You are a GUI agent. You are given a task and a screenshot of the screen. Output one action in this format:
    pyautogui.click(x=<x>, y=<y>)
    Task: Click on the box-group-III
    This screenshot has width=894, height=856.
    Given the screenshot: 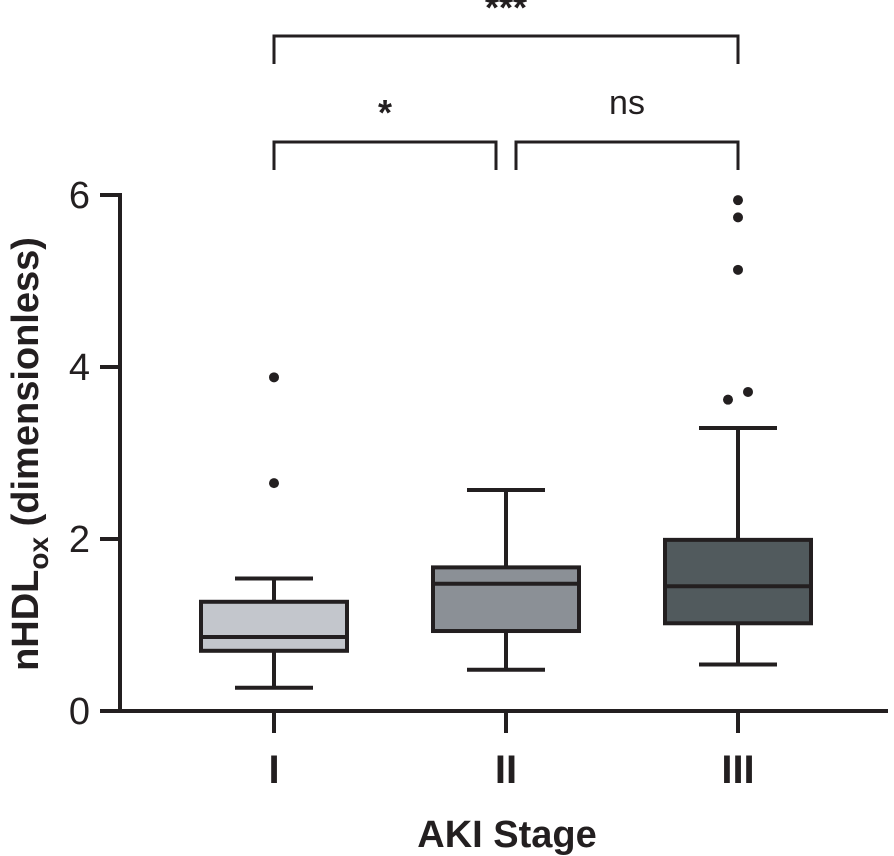 What is the action you would take?
    pyautogui.click(x=738, y=431)
    